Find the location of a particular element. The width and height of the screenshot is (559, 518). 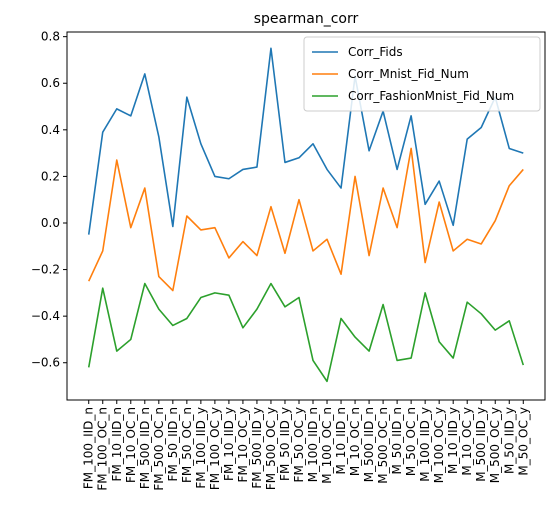

x-tick-label: M_500_IID_n is located at coordinates (369, 444).